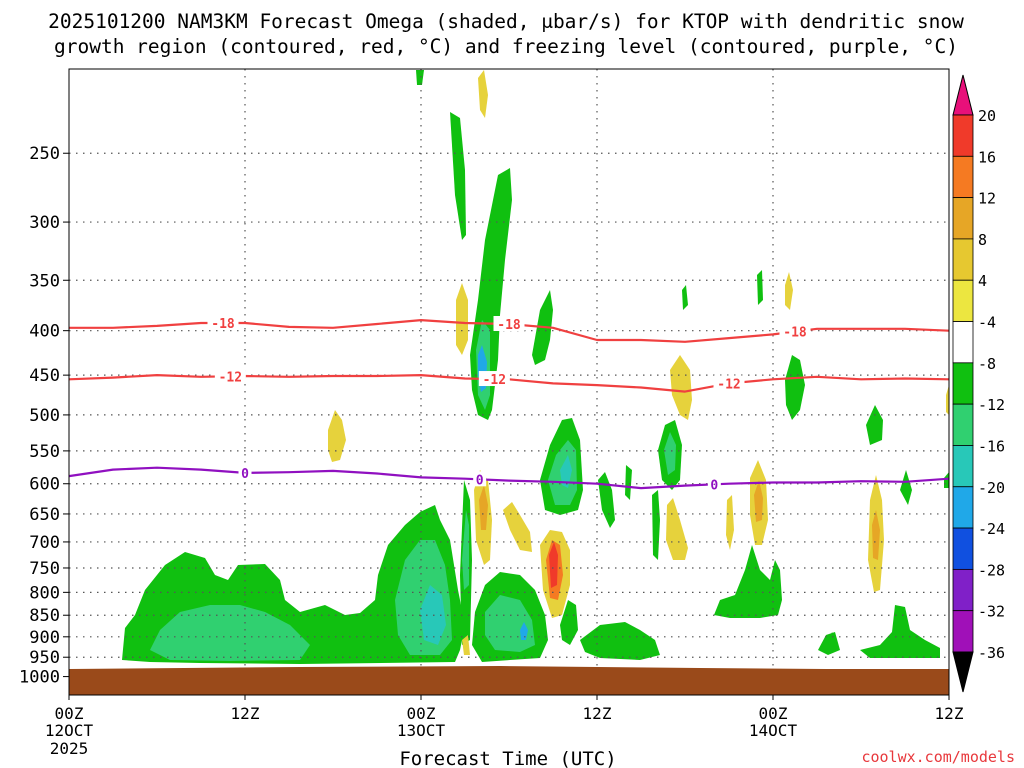 The width and height of the screenshot is (1024, 768). Describe the element at coordinates (991, 405) in the screenshot. I see `colorbar-label: -12` at that location.